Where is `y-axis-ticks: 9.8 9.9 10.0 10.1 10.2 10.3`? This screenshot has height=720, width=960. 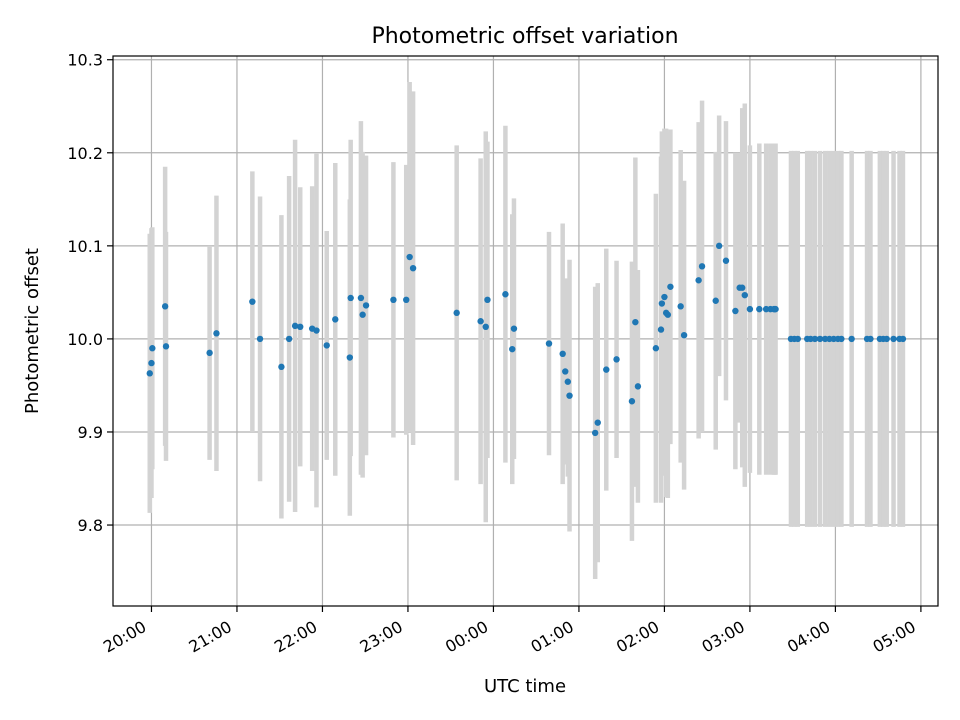 y-axis-ticks: 9.8 9.9 10.0 10.1 10.2 10.3 is located at coordinates (90, 293).